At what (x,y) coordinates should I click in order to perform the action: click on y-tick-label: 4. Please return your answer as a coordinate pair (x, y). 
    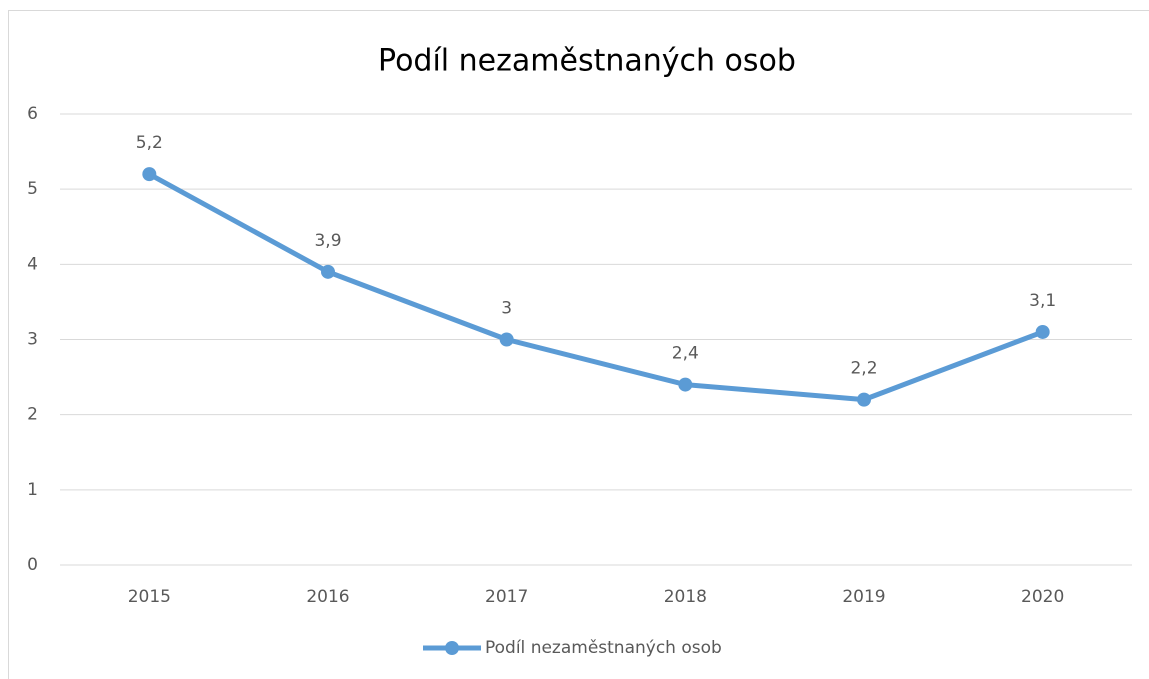
    Looking at the image, I should click on (32, 264).